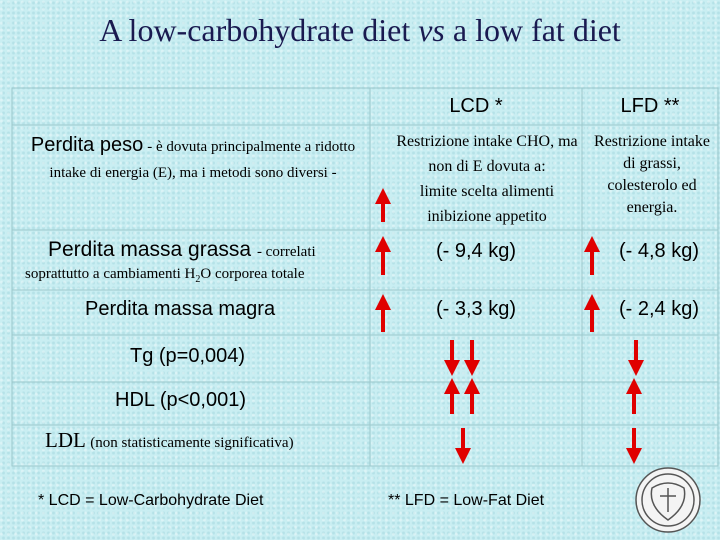 The image size is (720, 540). I want to click on logo, so click(668, 500).